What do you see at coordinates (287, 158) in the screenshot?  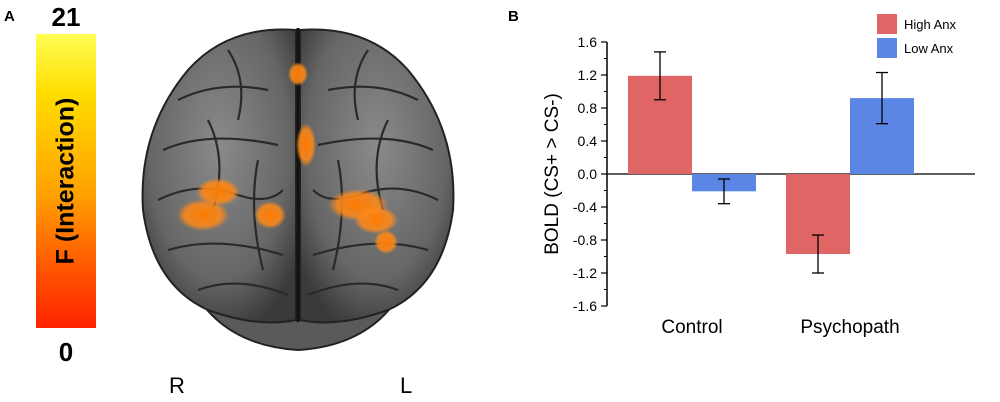 I see `activation-blobs` at bounding box center [287, 158].